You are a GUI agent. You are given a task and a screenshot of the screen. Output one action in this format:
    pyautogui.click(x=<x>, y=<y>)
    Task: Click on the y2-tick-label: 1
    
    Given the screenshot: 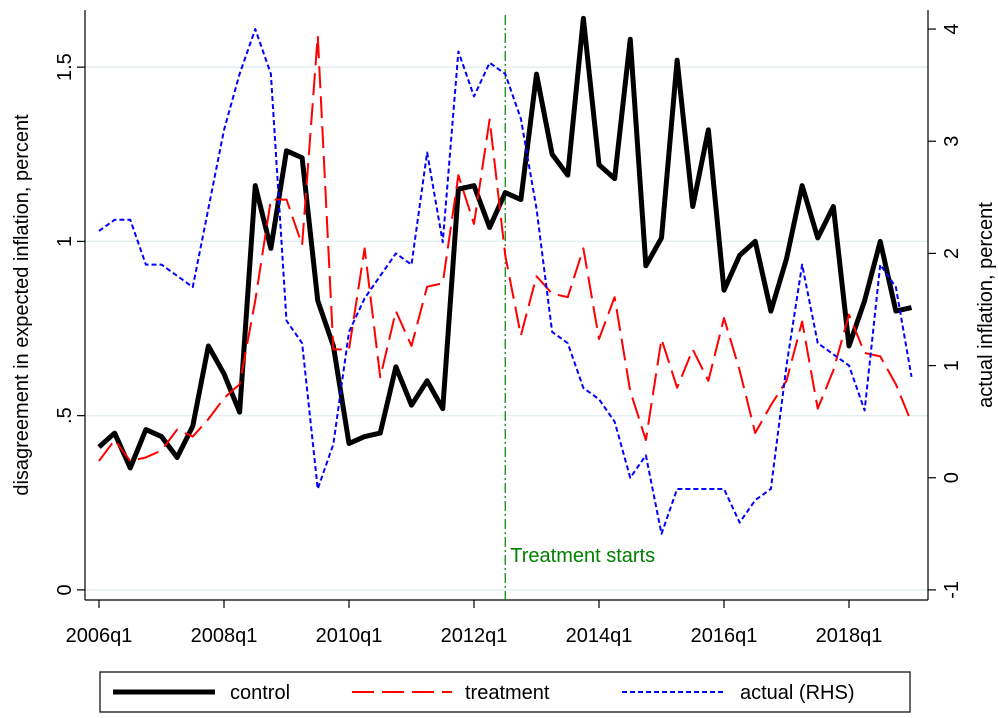 What is the action you would take?
    pyautogui.click(x=952, y=365)
    